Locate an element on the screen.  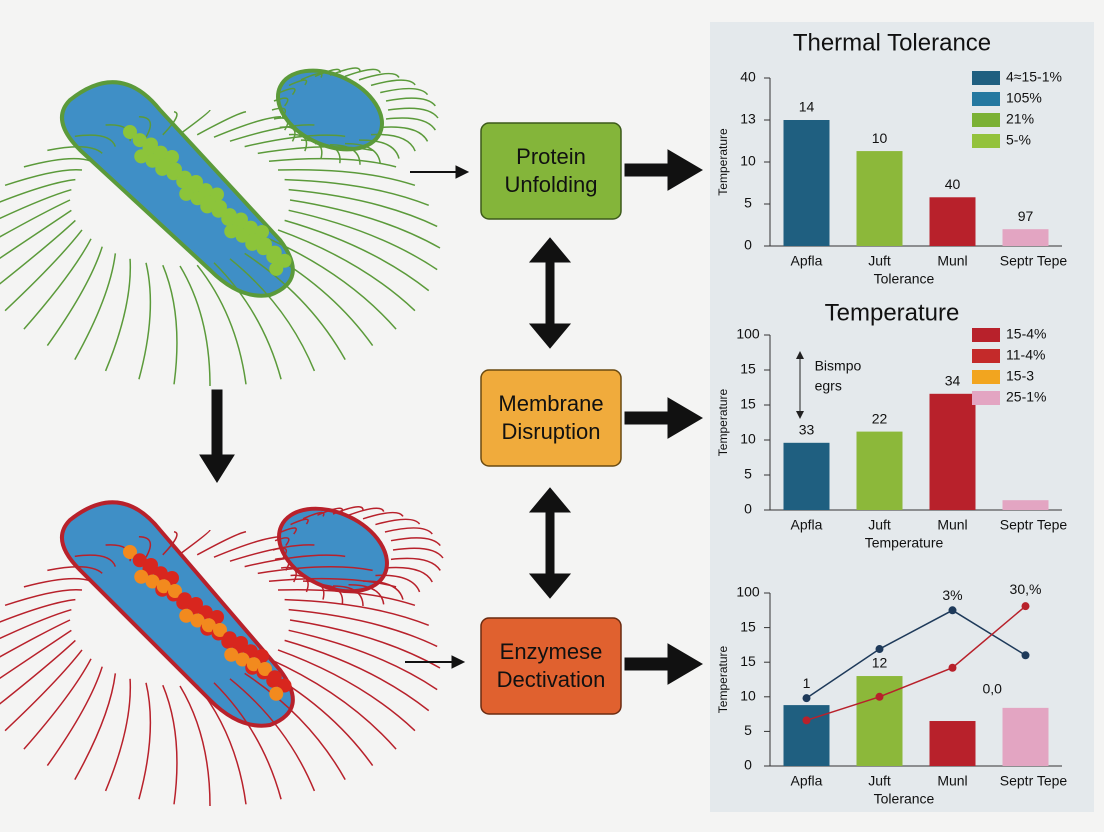
node-box is located at coordinates (551, 418).